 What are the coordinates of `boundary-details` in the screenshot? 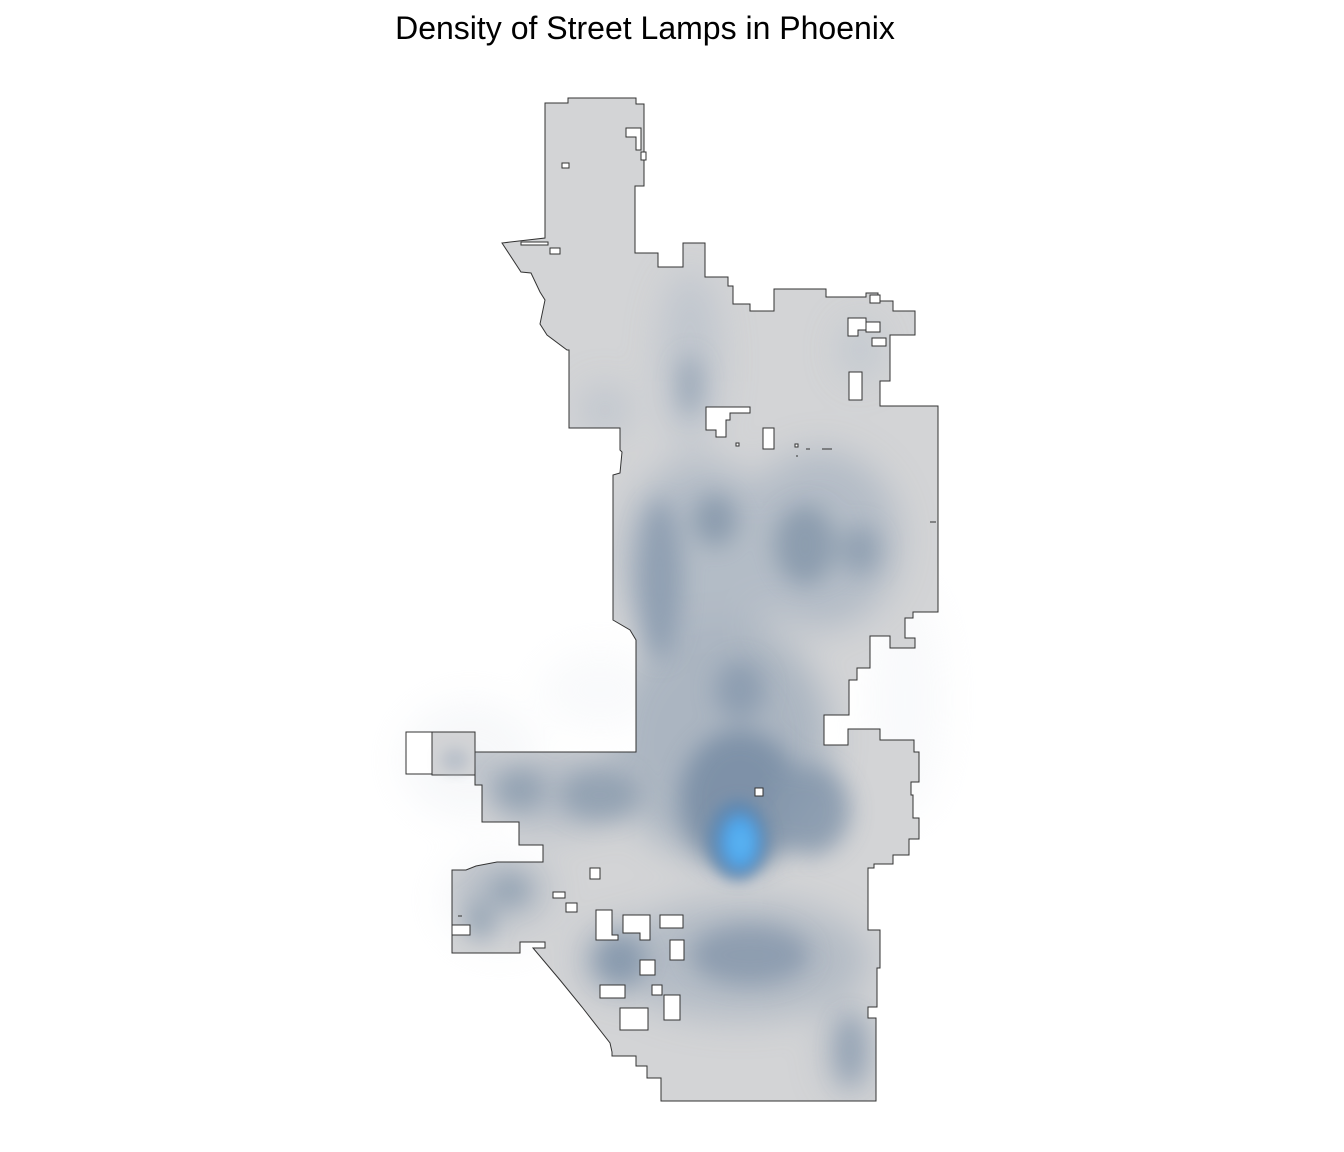 It's located at (697, 682).